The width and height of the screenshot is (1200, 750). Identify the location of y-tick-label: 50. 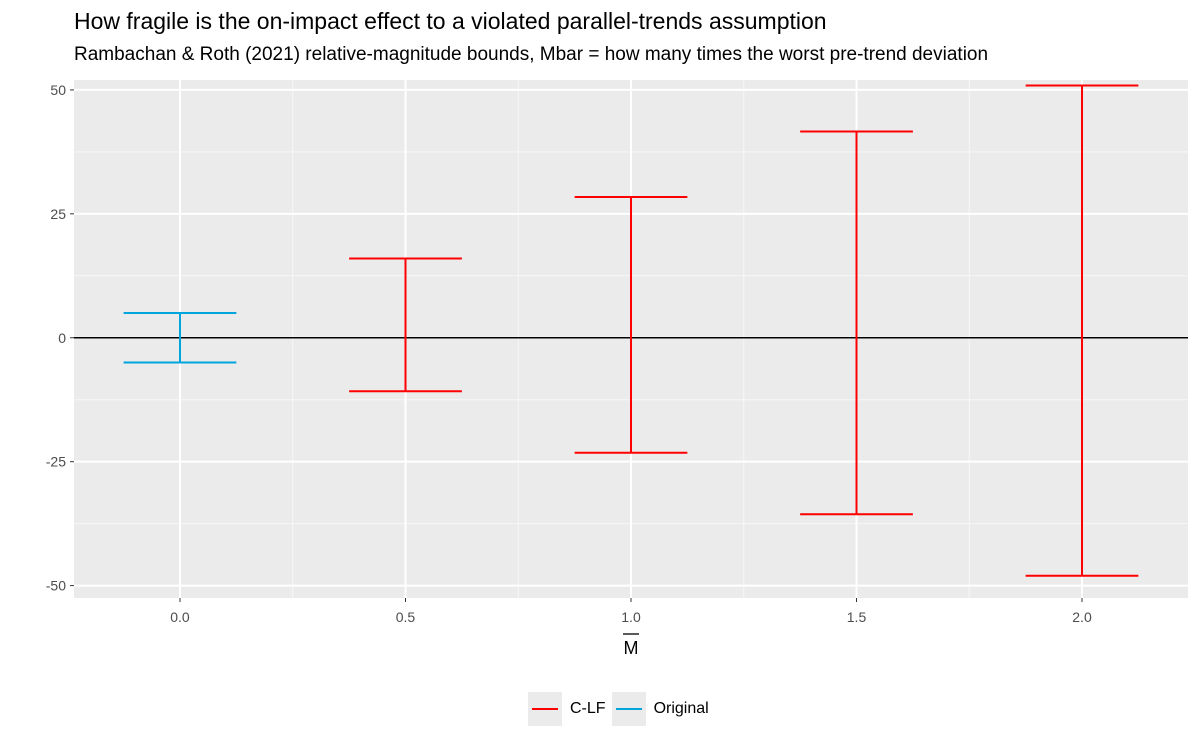
(58, 90).